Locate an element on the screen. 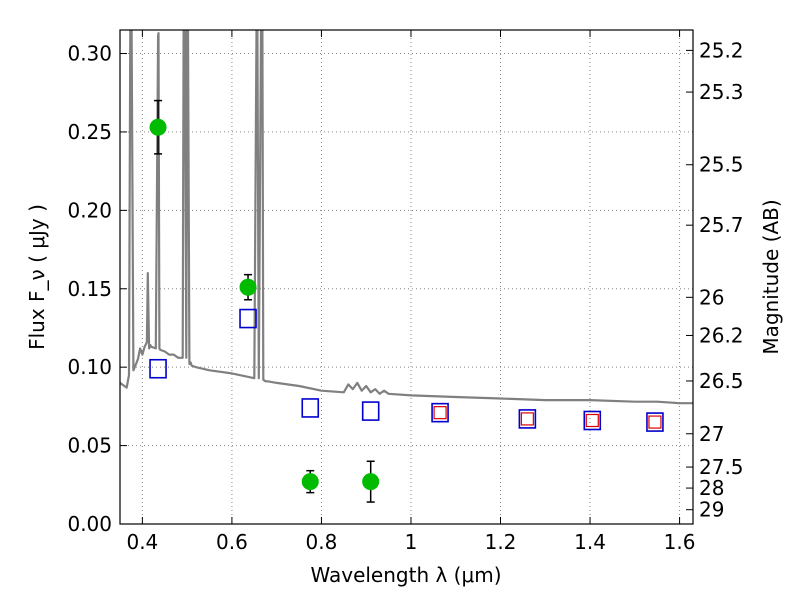 The image size is (800, 600). y-tick-label: 0.00 is located at coordinates (89, 524).